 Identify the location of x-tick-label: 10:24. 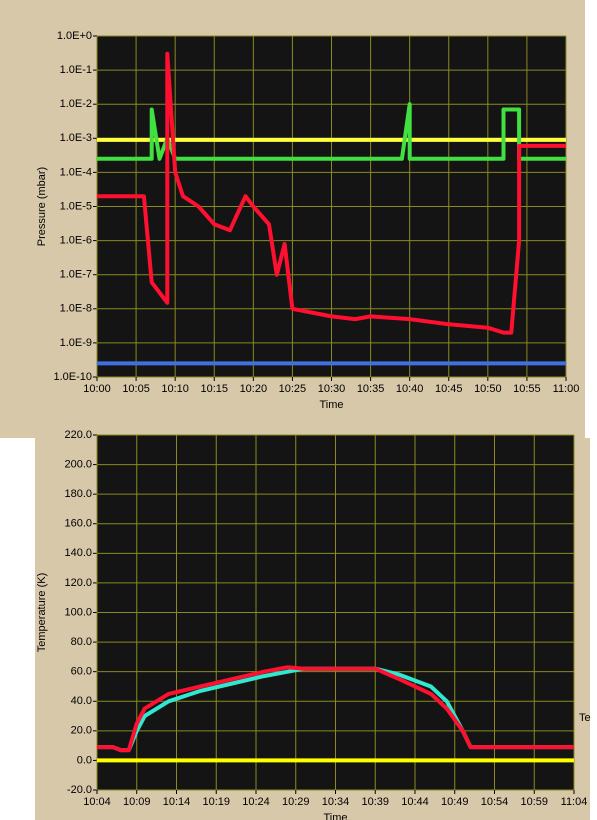
(256, 802).